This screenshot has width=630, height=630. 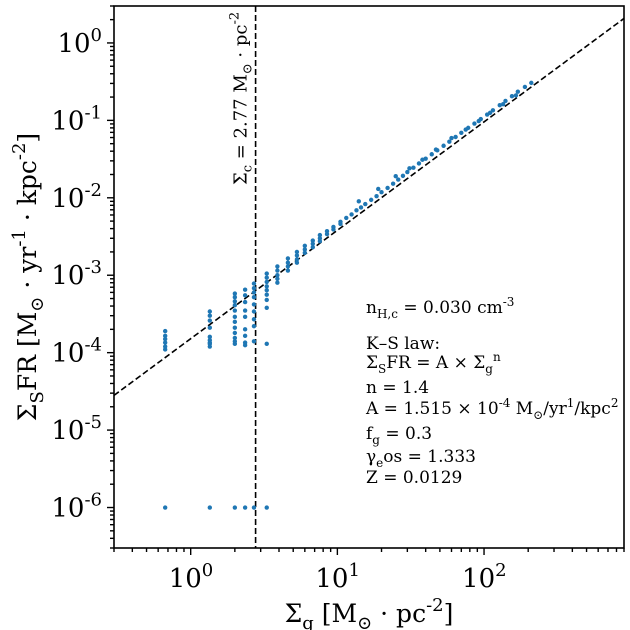 I want to click on y-tick-label: 10⁻¹, so click(x=76, y=119).